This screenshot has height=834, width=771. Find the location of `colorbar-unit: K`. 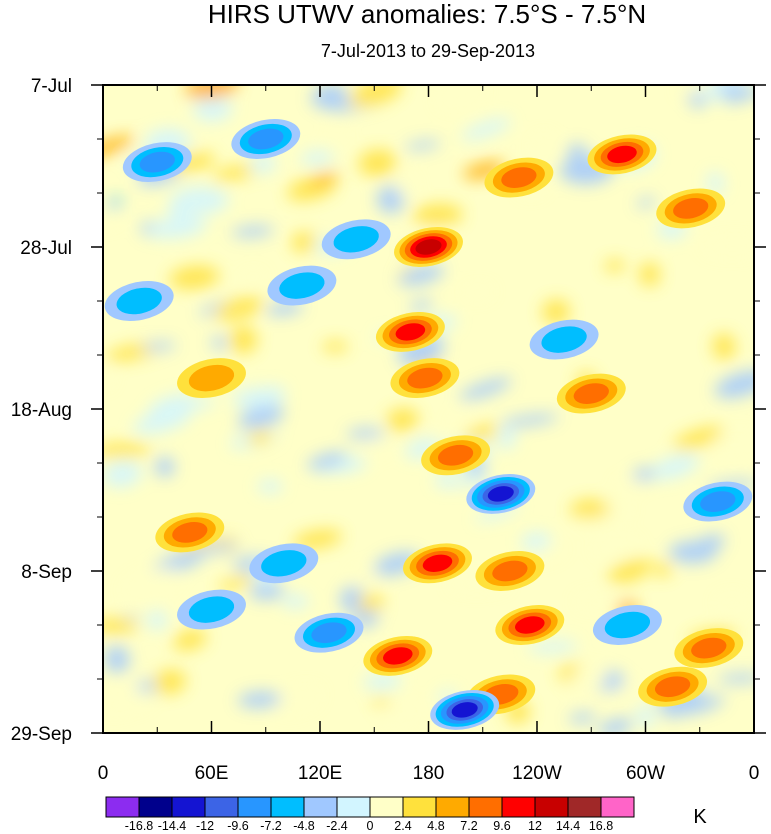

colorbar-unit: K is located at coordinates (700, 817).